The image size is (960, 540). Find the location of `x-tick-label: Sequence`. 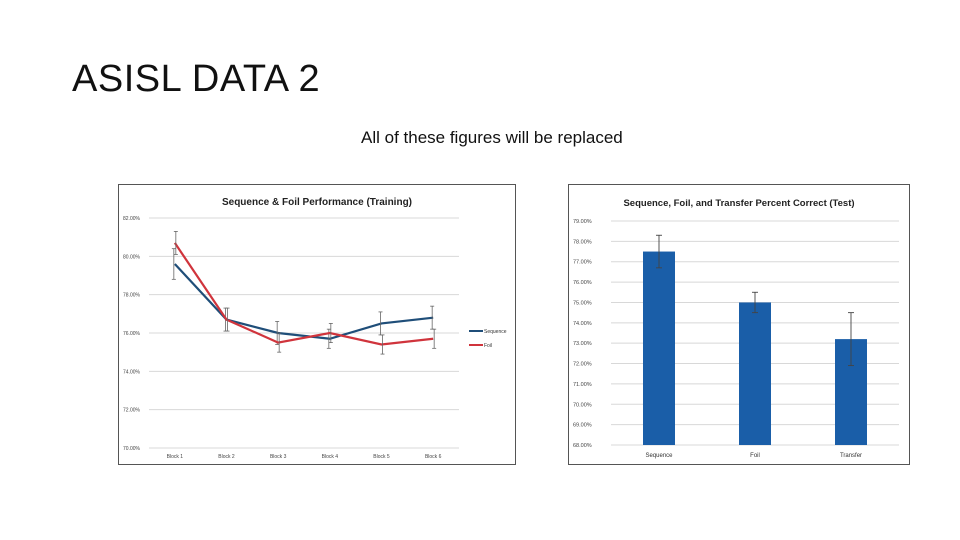

x-tick-label: Sequence is located at coordinates (659, 456).